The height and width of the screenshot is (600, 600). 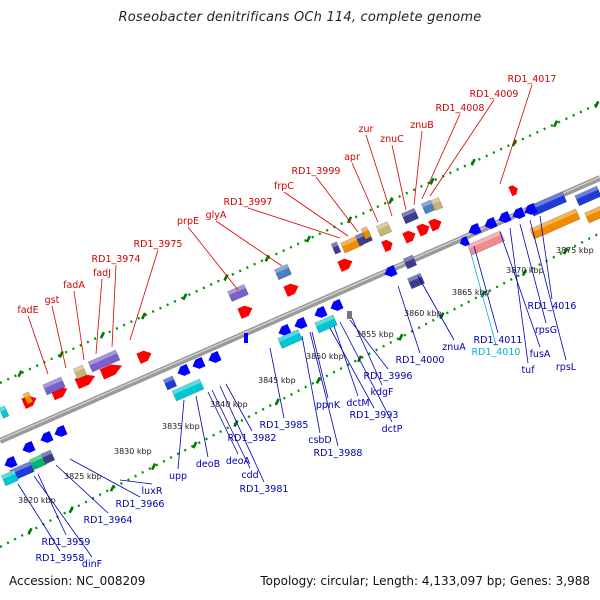 What do you see at coordinates (420, 360) in the screenshot?
I see `gene-label-reverse: RD1_4000` at bounding box center [420, 360].